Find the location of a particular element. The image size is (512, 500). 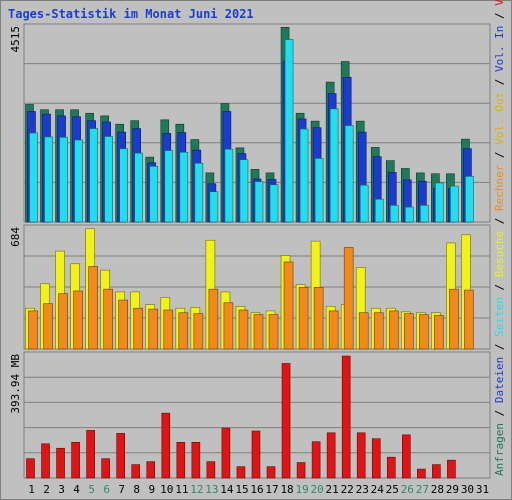

legend-segment: Seiten is located at coordinates (499, 317).